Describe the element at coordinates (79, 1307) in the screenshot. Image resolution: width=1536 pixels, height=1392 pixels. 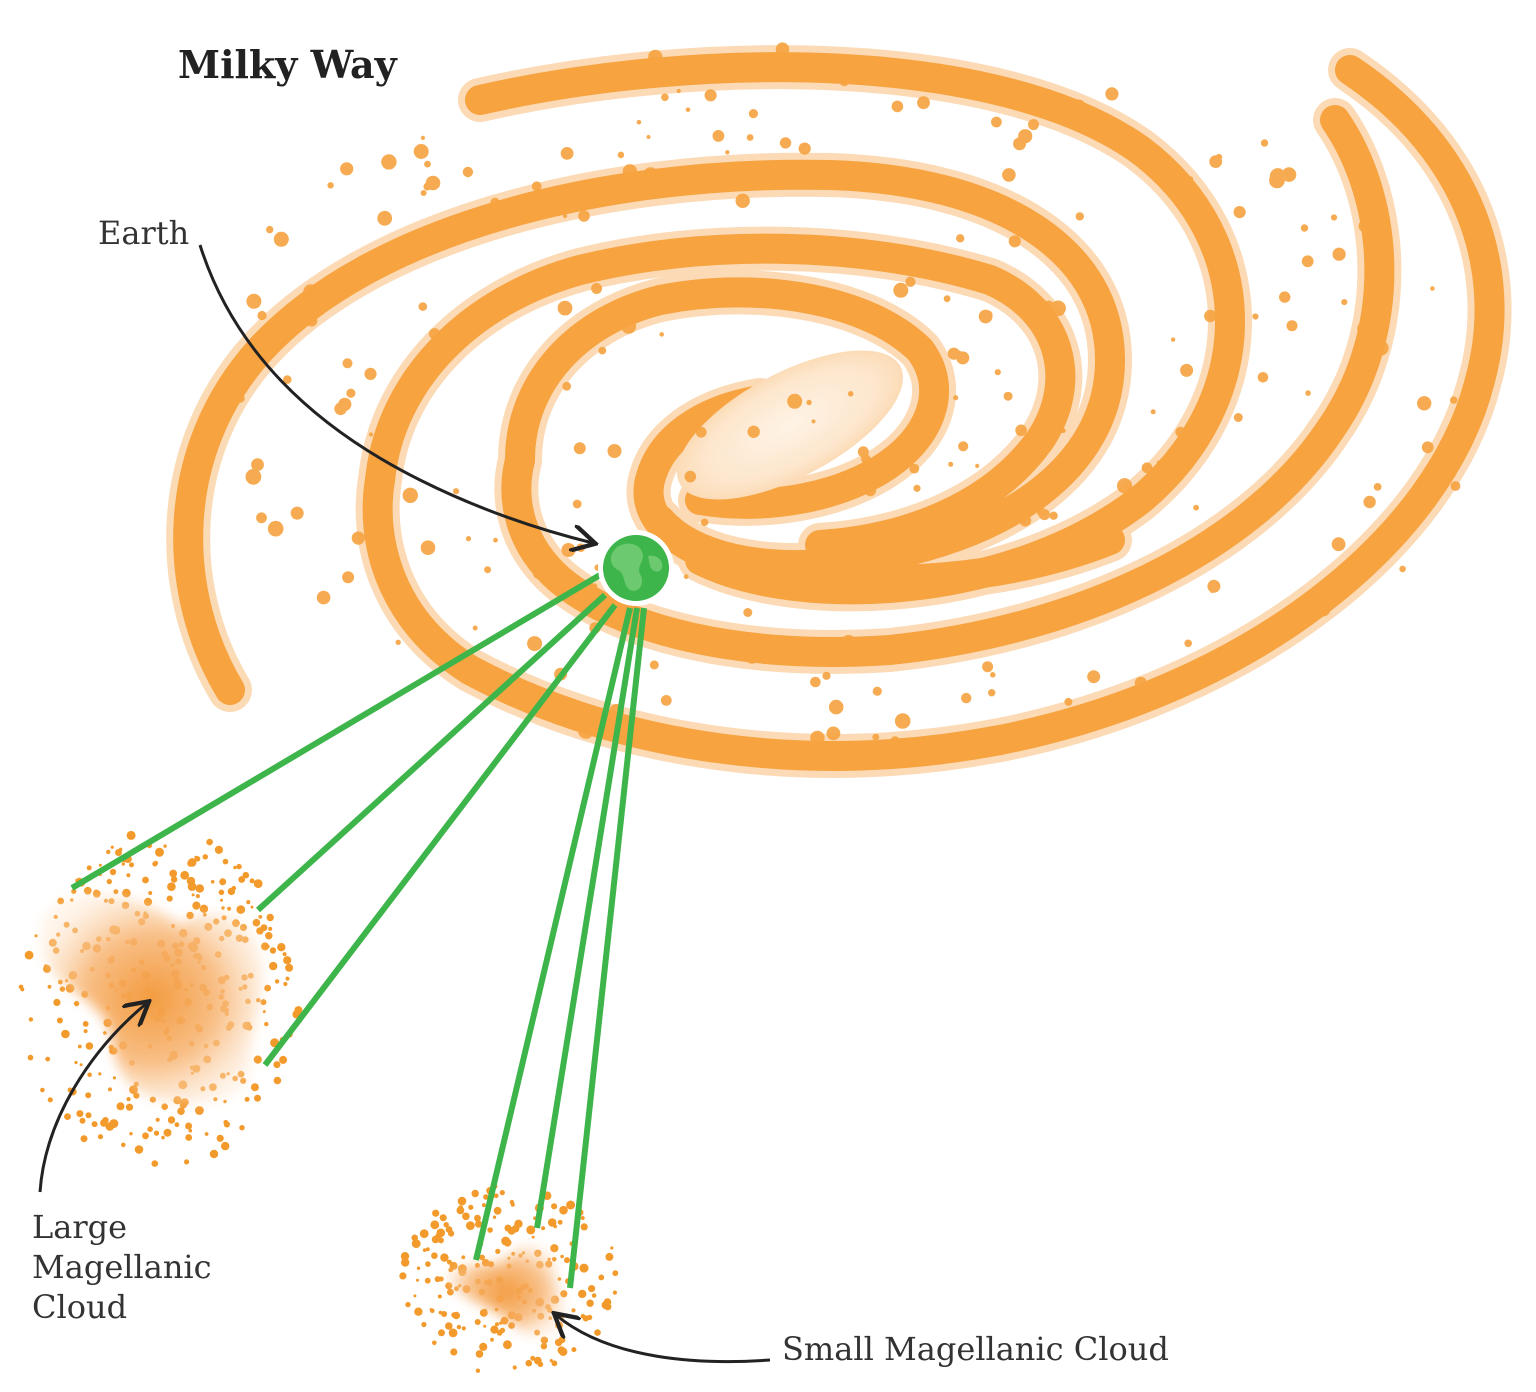
I see `lmc-label-line-3: Cloud` at that location.